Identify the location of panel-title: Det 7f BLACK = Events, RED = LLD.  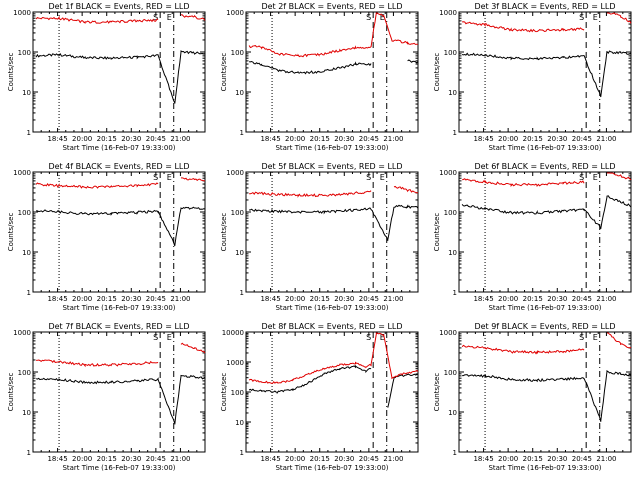
(118, 326).